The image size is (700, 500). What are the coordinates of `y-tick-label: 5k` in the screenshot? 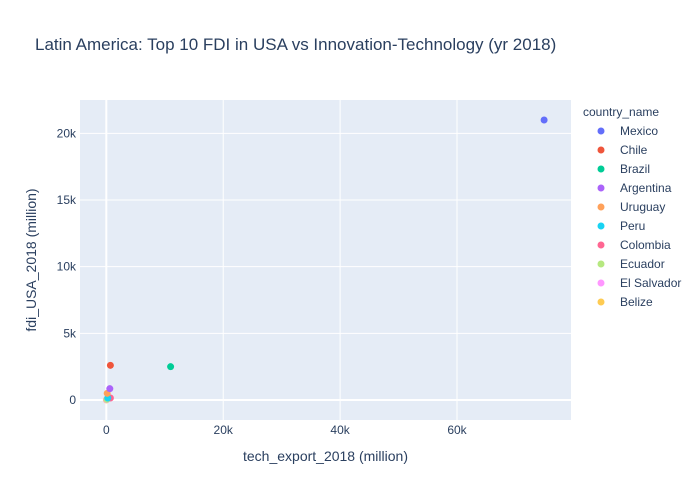 It's located at (70, 333).